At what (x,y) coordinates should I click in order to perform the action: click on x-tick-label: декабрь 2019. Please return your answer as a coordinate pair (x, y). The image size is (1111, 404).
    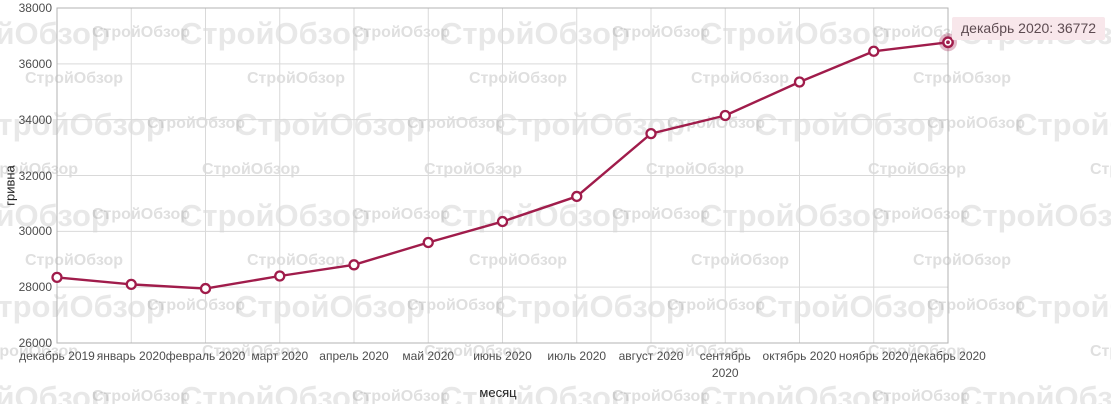
    Looking at the image, I should click on (57, 356).